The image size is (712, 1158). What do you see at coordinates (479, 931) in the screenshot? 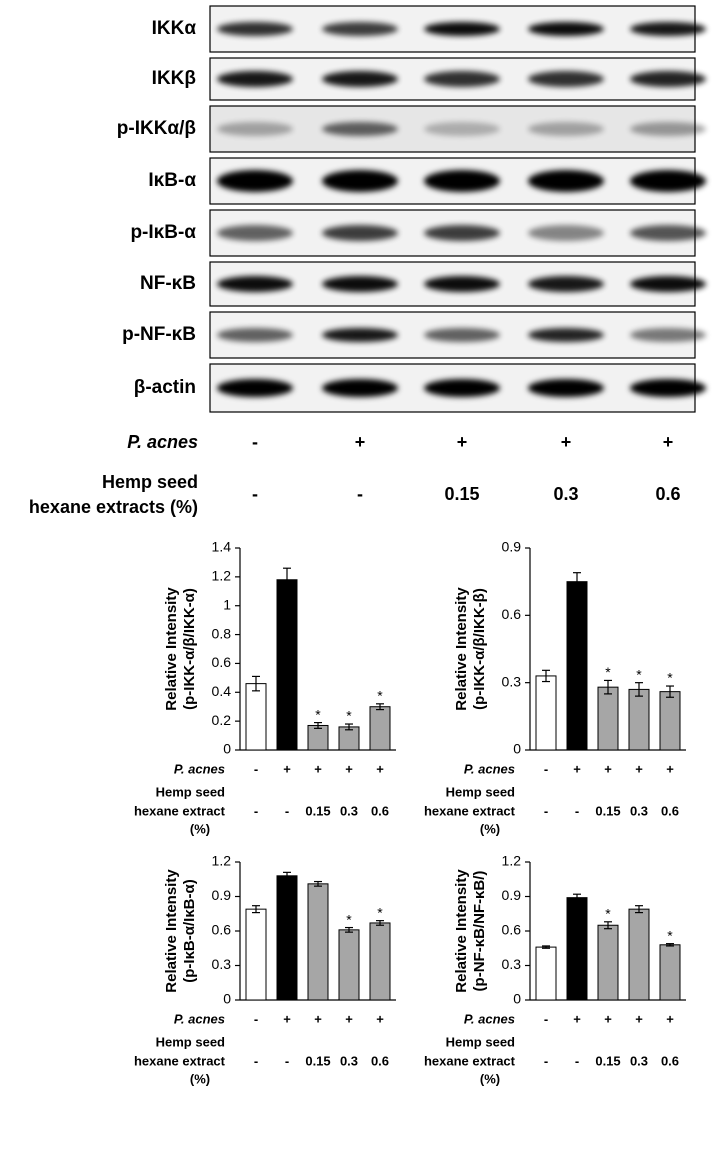
I see `y-axis-label: (p-NF-κB/NF-κB/)` at bounding box center [479, 931].